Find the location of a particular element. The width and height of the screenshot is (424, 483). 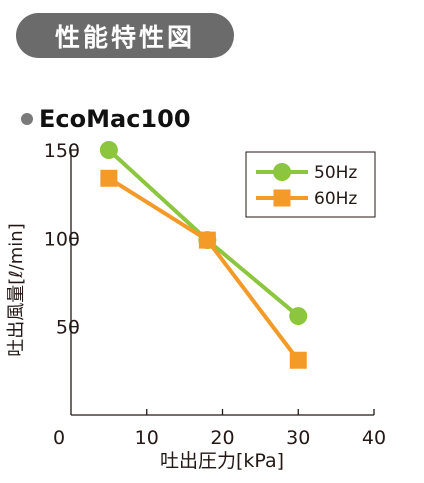

x-tick-label: 30 is located at coordinates (298, 438).